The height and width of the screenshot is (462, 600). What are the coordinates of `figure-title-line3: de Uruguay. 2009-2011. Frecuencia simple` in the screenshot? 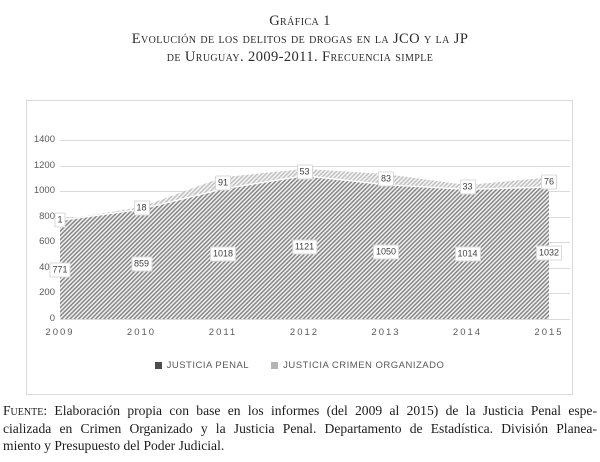 It's located at (300, 57).